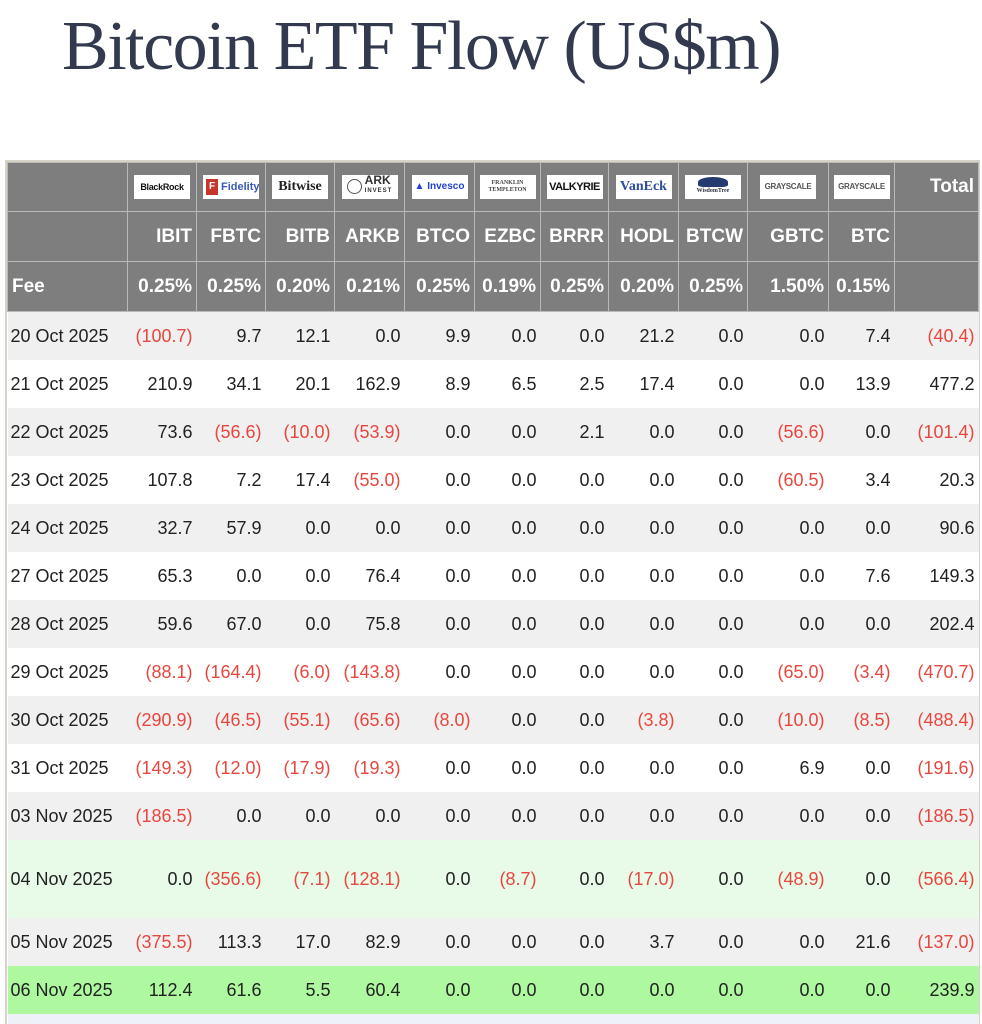  What do you see at coordinates (419, 186) in the screenshot?
I see `invesco-mark-icon: ▲` at bounding box center [419, 186].